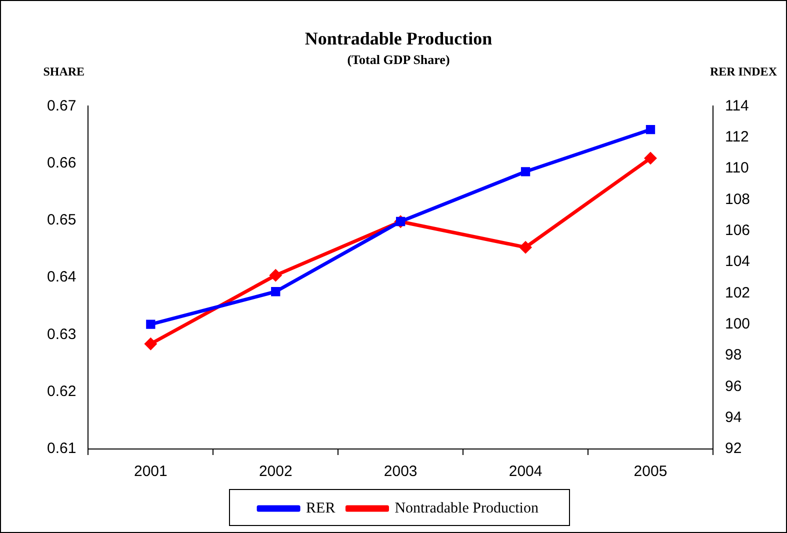 The image size is (787, 533). I want to click on legend-label: RER, so click(321, 508).